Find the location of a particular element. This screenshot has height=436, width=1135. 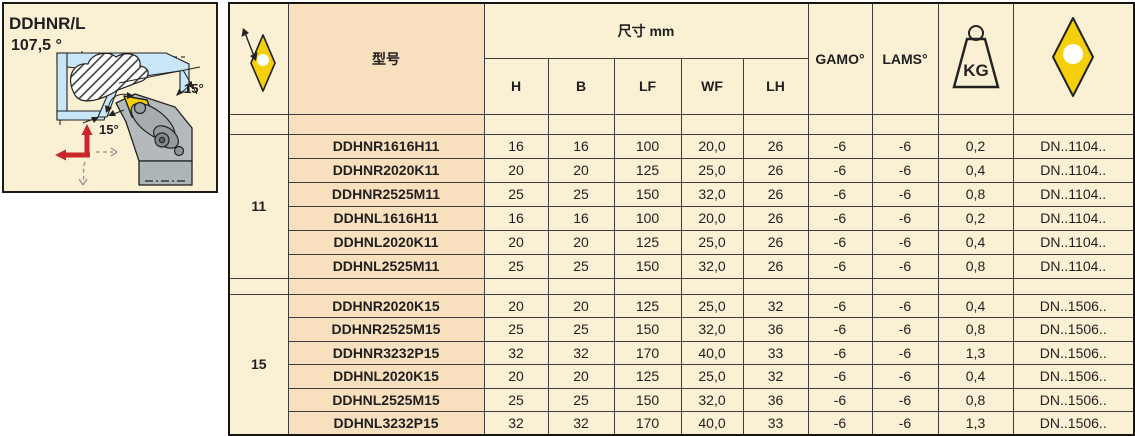

cell-kg: 0,2 is located at coordinates (975, 146).